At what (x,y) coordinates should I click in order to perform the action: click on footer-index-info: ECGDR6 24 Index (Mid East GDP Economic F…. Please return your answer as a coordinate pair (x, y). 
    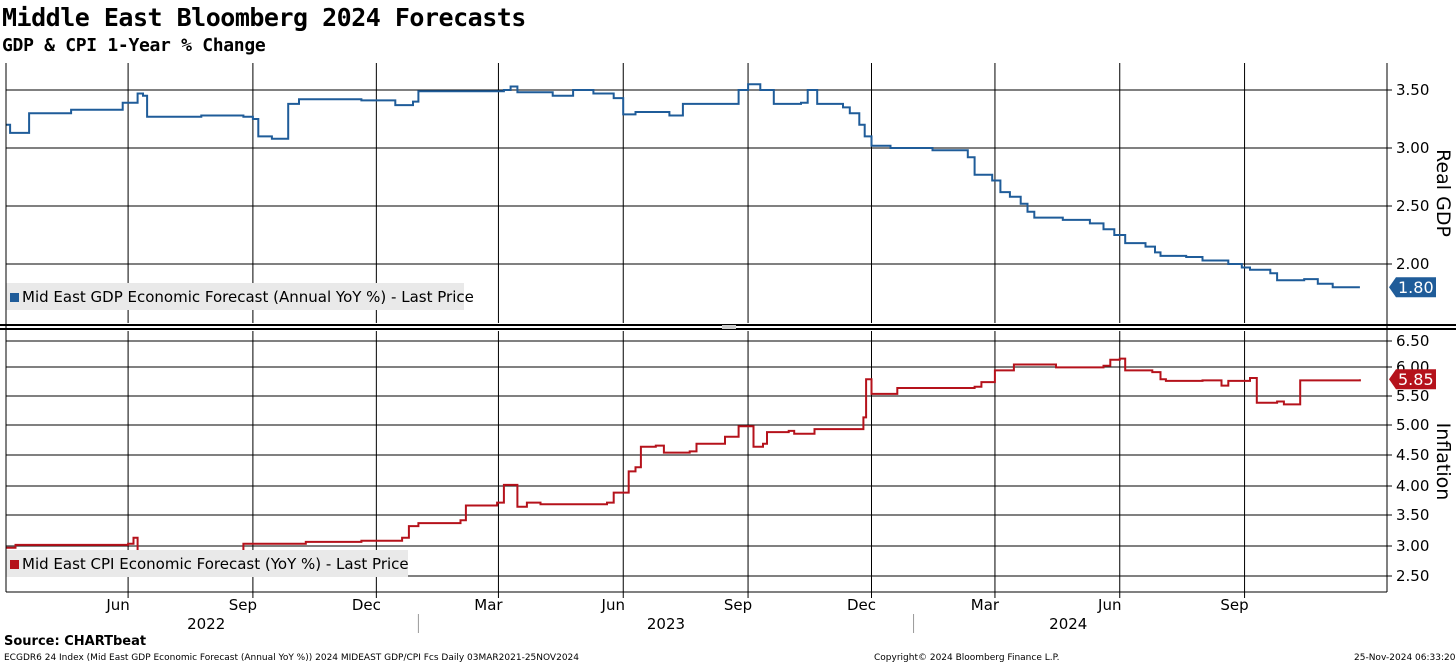
    Looking at the image, I should click on (291, 658).